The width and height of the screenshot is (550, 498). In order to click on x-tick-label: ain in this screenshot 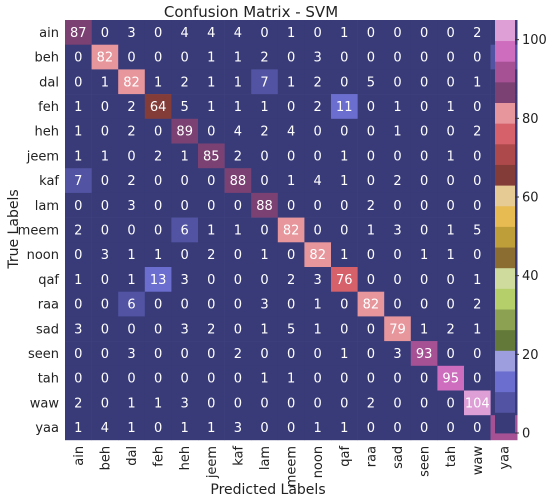, I will do `click(79, 456)`.